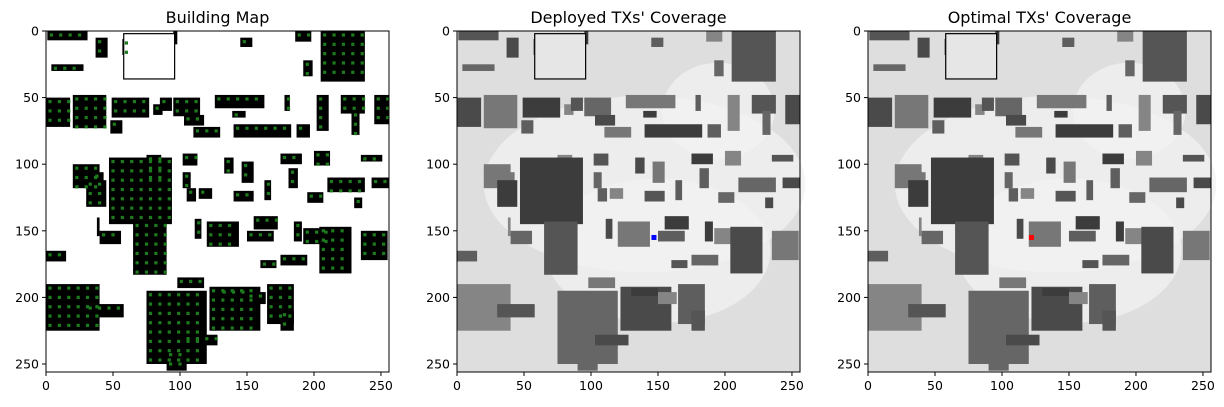  Describe the element at coordinates (27, 297) in the screenshot. I see `y-tick-label: 200` at that location.